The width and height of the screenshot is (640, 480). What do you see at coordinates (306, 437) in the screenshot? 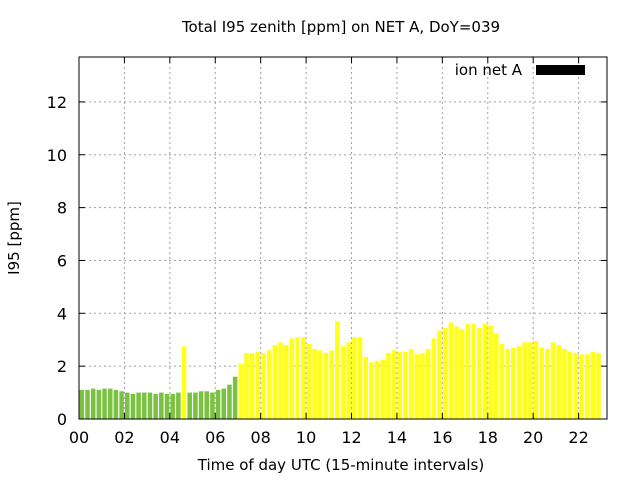
I see `x-tick-label: 10` at bounding box center [306, 437].